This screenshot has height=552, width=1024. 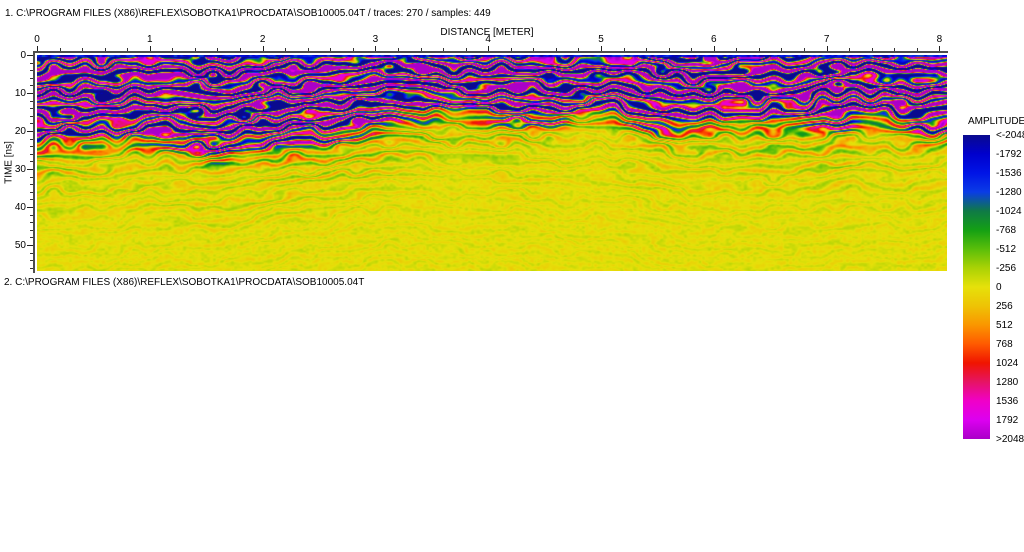 I want to click on colorbar-tick-label: >2048, so click(x=1010, y=439).